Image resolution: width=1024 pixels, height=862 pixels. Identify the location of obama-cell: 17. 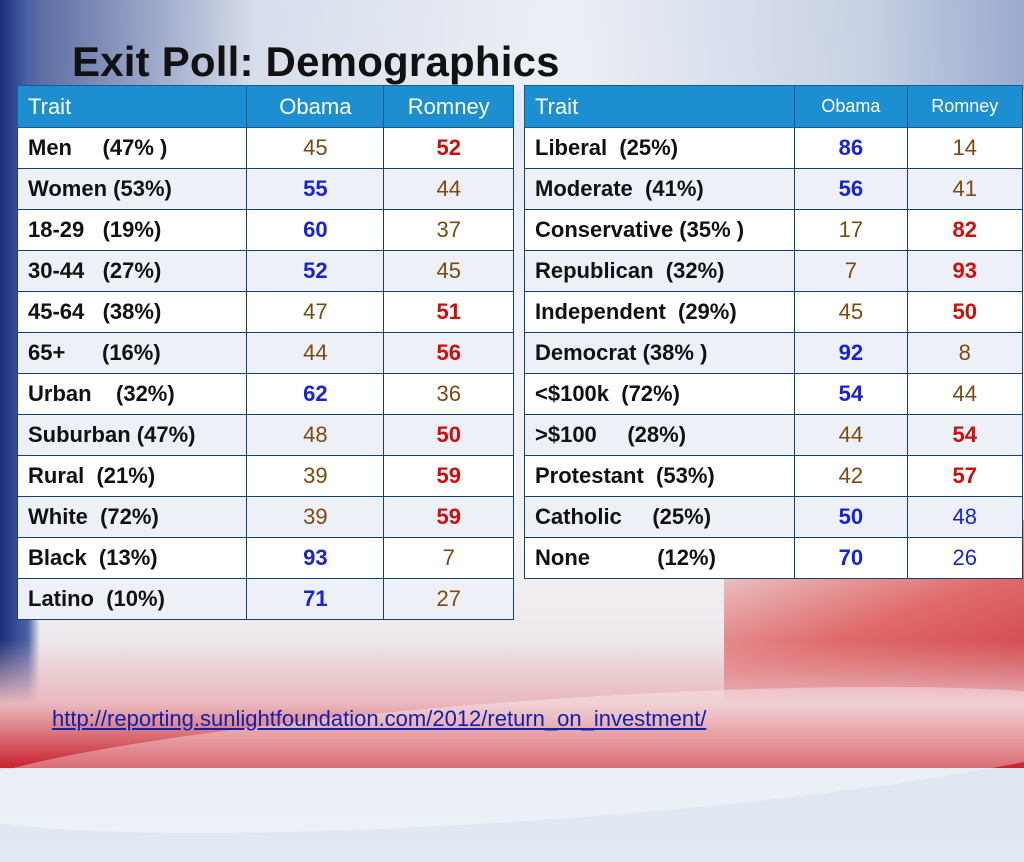
(851, 230).